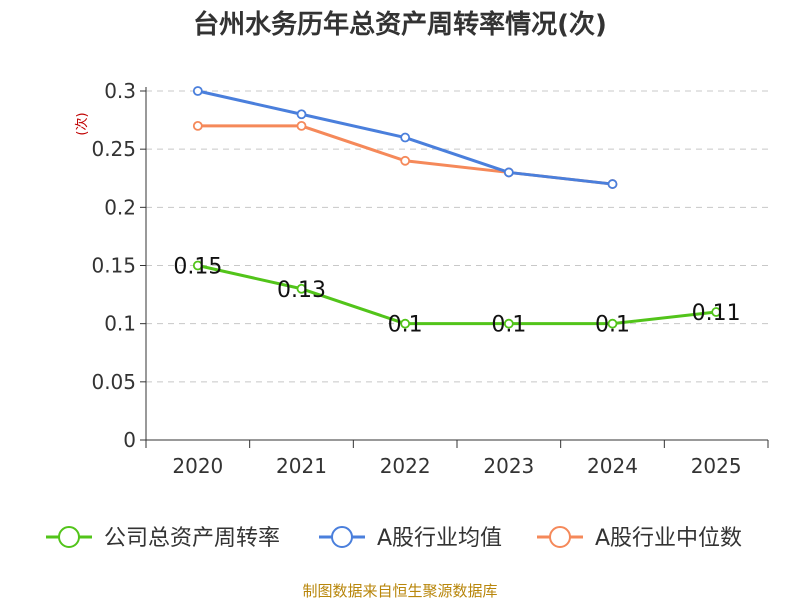 This screenshot has height=600, width=800. What do you see at coordinates (120, 91) in the screenshot?
I see `y-tick-label: 0.3` at bounding box center [120, 91].